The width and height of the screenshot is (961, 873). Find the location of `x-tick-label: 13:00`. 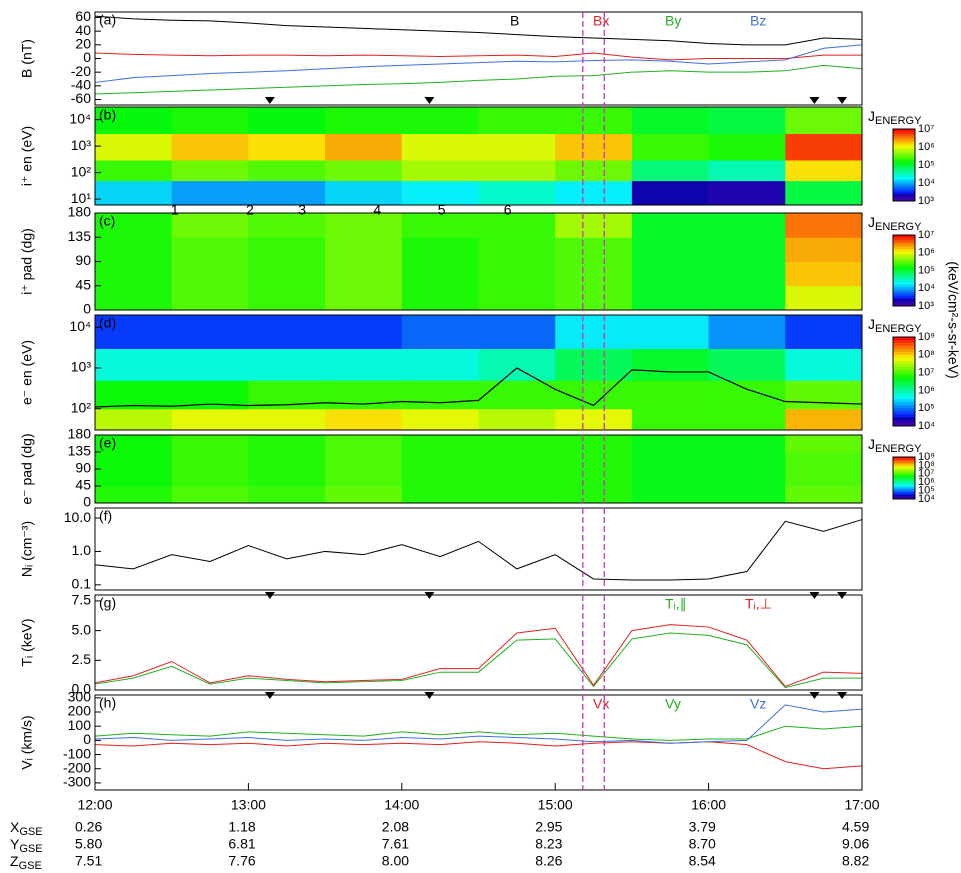

x-tick-label: 13:00 is located at coordinates (248, 805).